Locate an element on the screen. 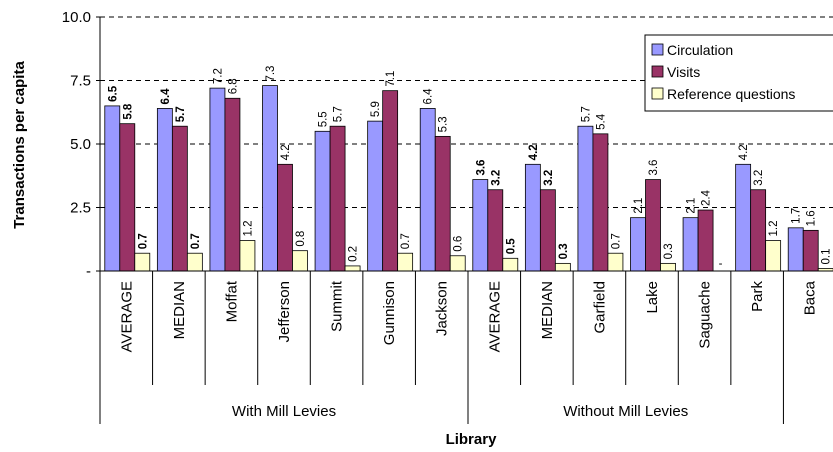  data-label-0-0: 6.5 is located at coordinates (113, 93).